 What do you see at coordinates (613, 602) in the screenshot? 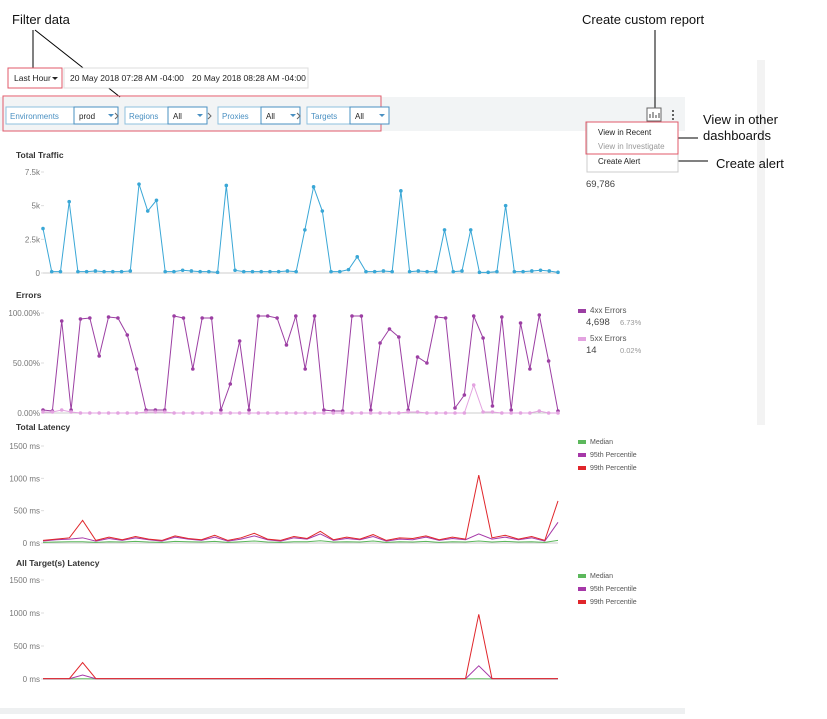
I see `legend-label: 99th Percentile` at bounding box center [613, 602].